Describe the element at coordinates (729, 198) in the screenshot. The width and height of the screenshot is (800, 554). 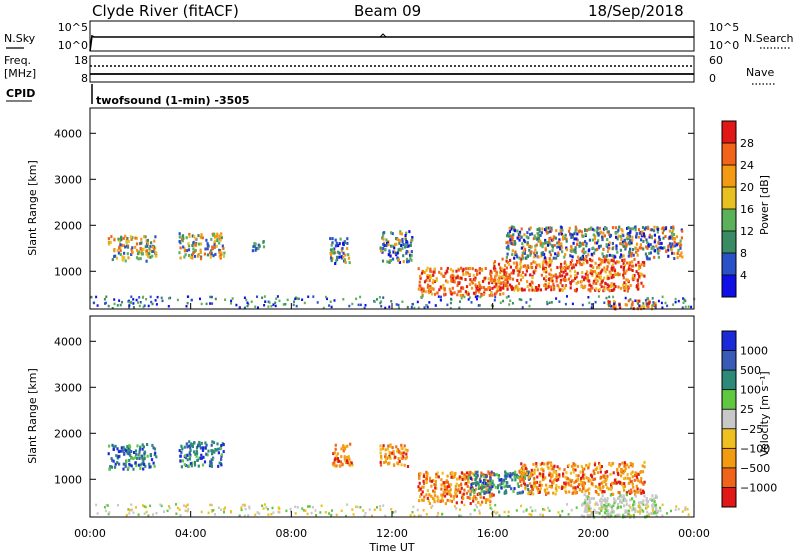
I see `power-cbar-segment` at that location.